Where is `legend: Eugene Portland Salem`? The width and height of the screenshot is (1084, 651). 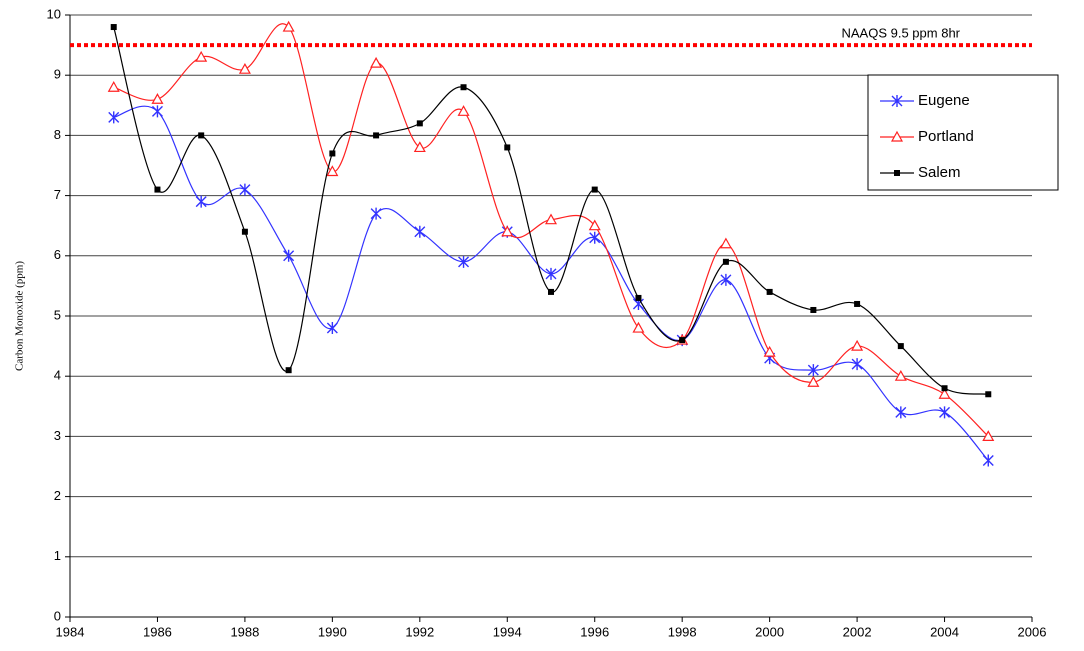 legend: Eugene Portland Salem is located at coordinates (963, 132).